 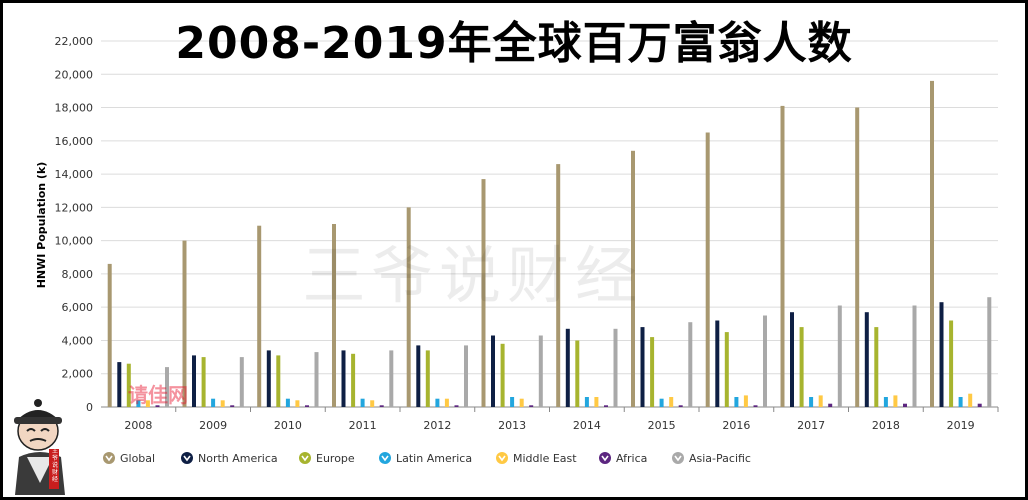 What do you see at coordinates (343, 378) in the screenshot?
I see `bar-north-america-2011` at bounding box center [343, 378].